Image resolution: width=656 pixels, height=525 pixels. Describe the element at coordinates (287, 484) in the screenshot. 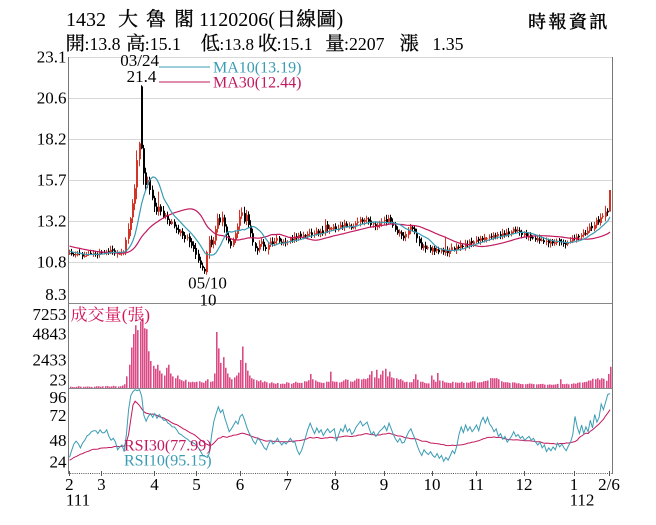

I see `svg-text: 7` at that location.